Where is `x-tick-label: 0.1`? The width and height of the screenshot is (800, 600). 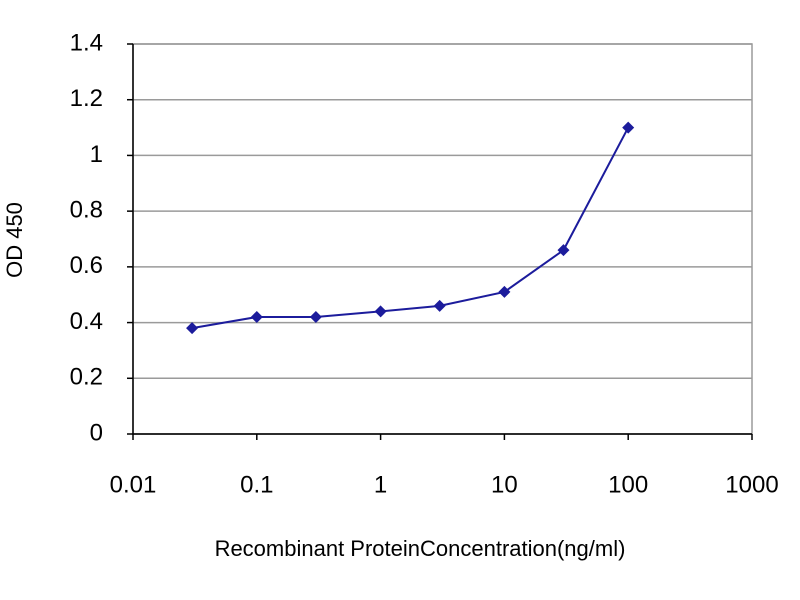
x-tick-label: 0.1 is located at coordinates (256, 484).